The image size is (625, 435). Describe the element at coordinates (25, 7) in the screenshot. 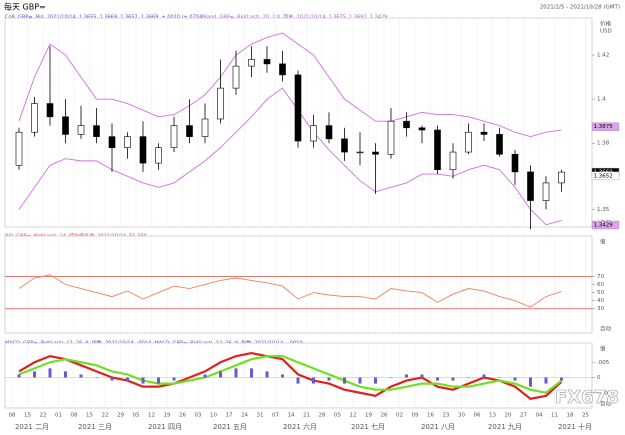

I see `chart-title: 每天 GBP=` at that location.